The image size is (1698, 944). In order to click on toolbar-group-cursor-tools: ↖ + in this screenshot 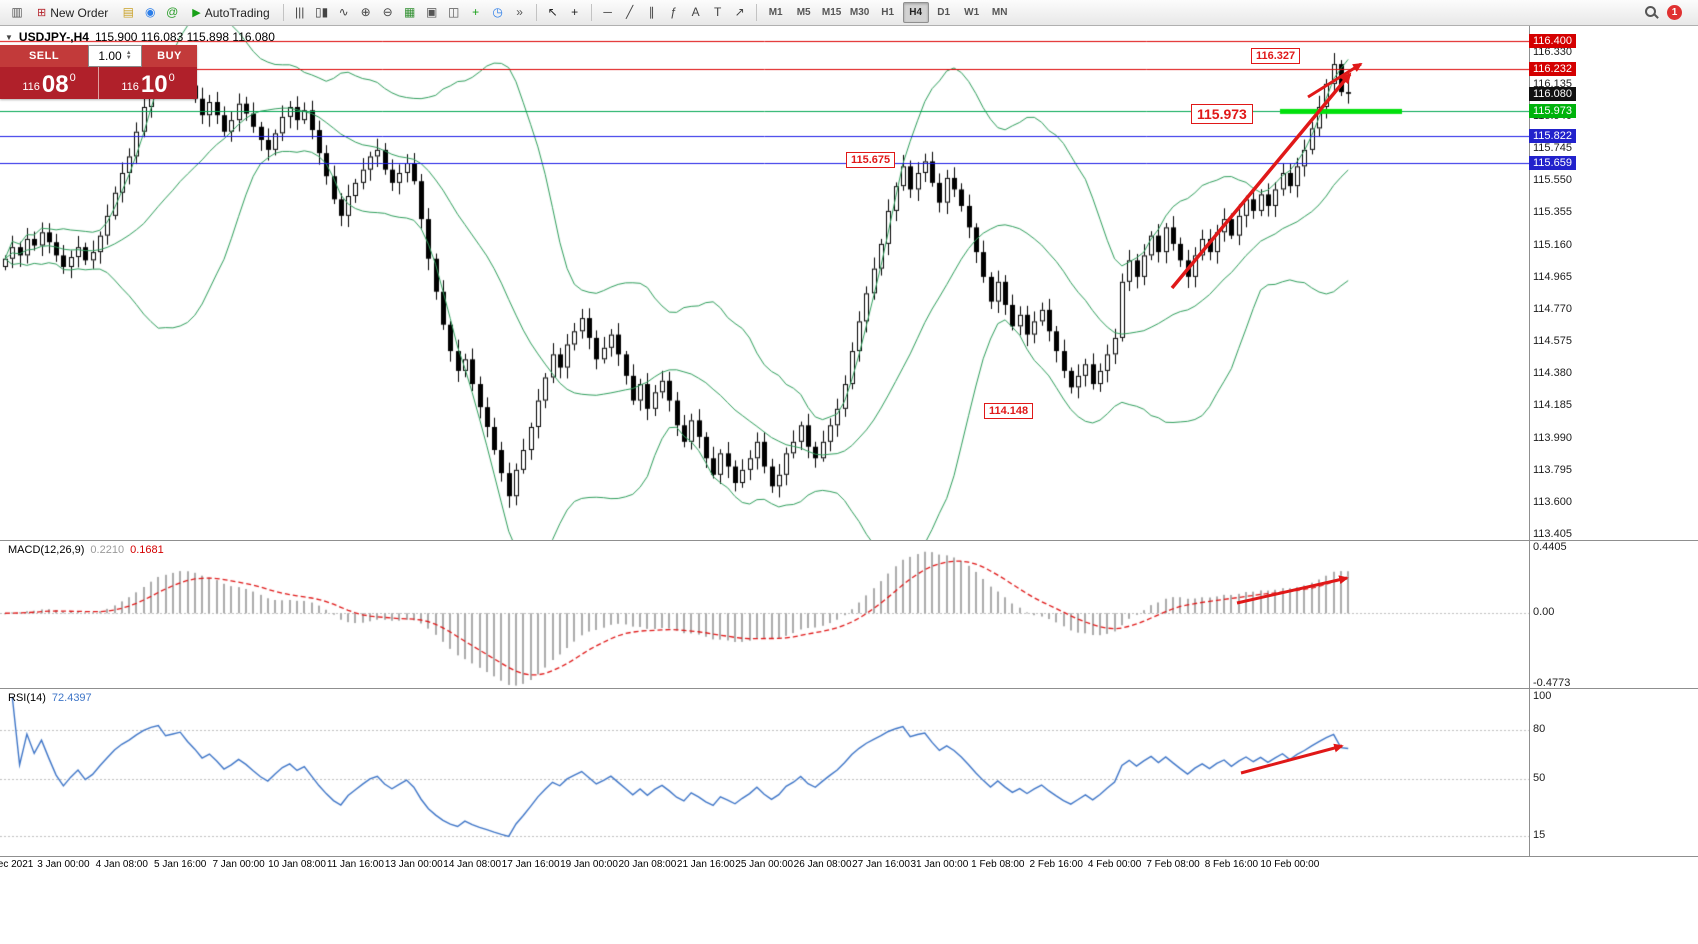, I will do `click(564, 13)`.